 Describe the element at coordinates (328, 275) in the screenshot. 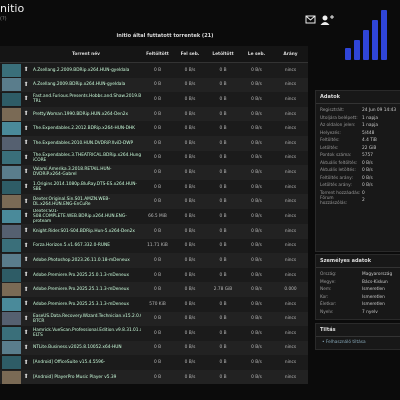

I see `info-label: Ország:` at that location.